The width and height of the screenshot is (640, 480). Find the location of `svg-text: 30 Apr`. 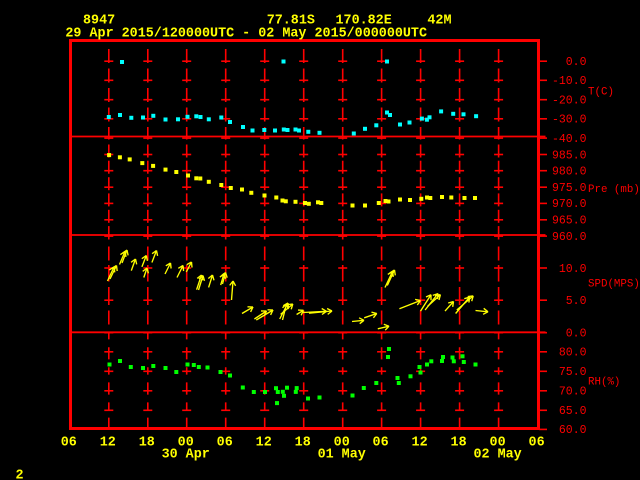

svg-text: 30 Apr is located at coordinates (186, 455).